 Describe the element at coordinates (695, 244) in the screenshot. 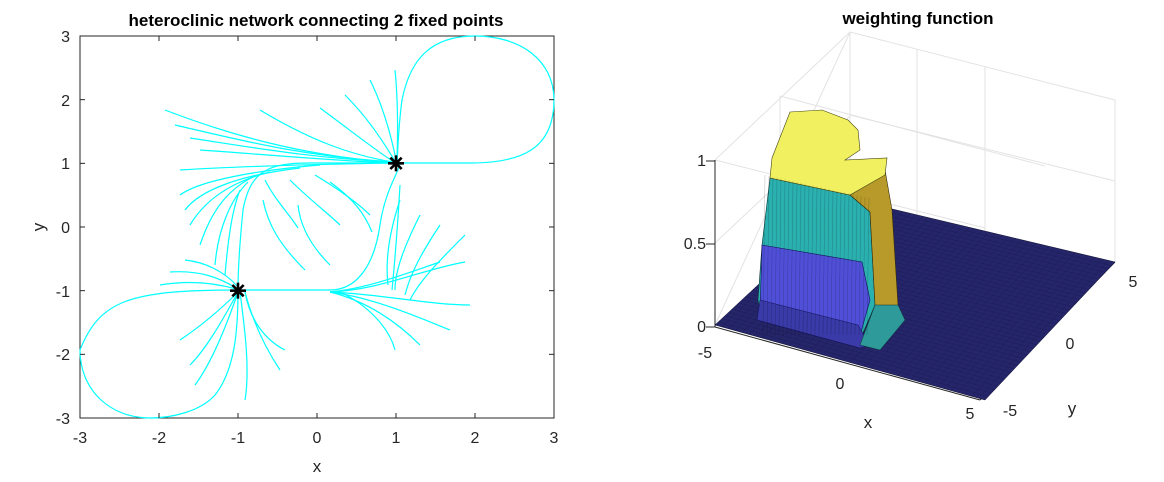

I see `z-tick-label: 0.5` at that location.